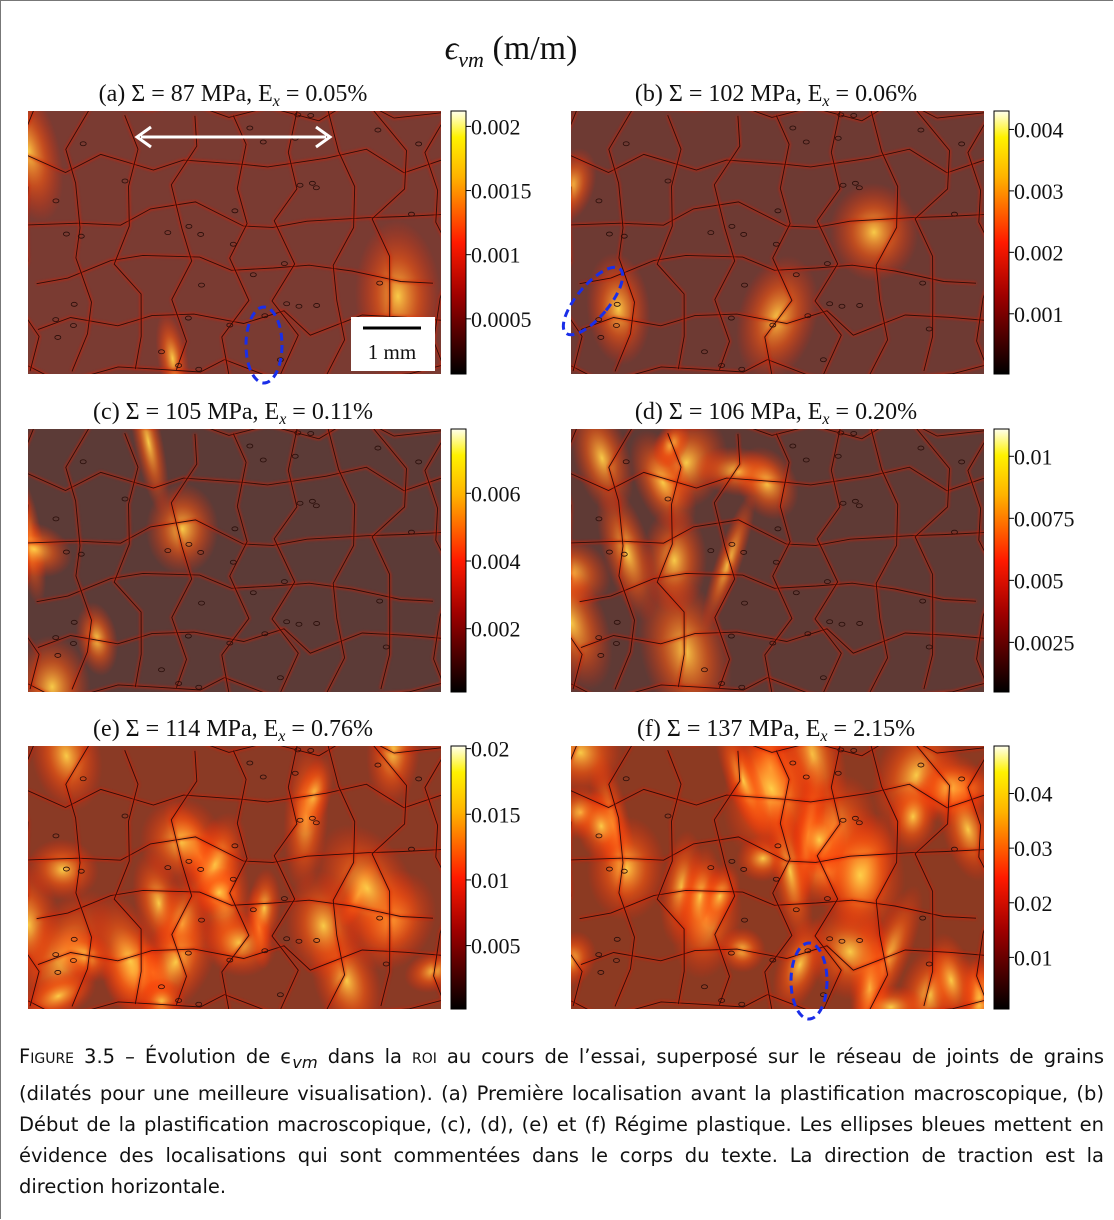 The image size is (1114, 1220). Describe the element at coordinates (185, 729) in the screenshot. I see `panel-title-main: (e) Σ = 114 MPa, E` at that location.